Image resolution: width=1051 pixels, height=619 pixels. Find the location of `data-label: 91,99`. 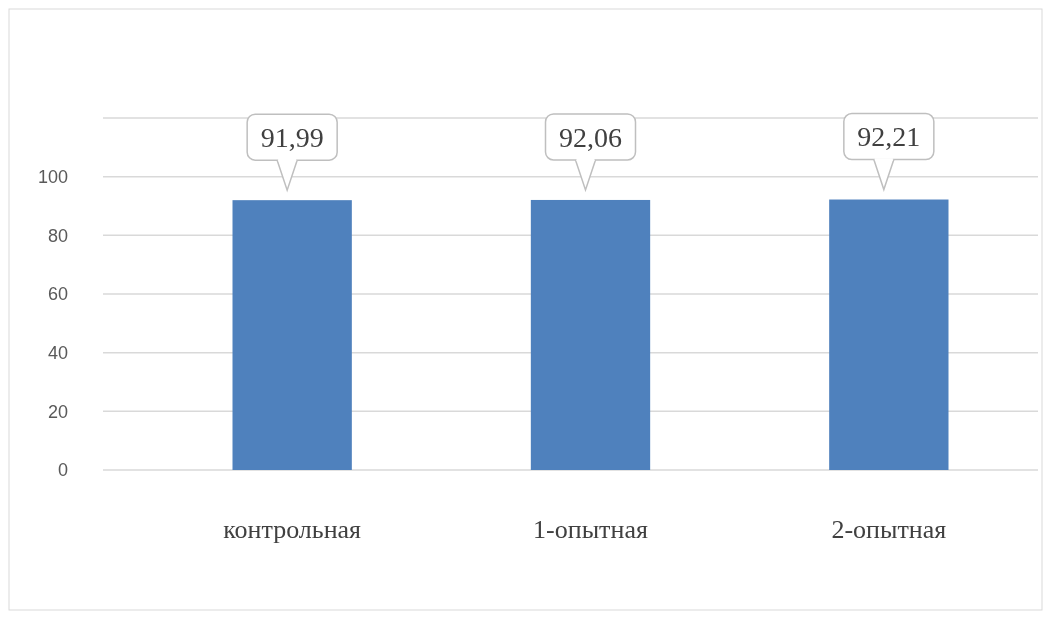

data-label: 91,99 is located at coordinates (292, 137).